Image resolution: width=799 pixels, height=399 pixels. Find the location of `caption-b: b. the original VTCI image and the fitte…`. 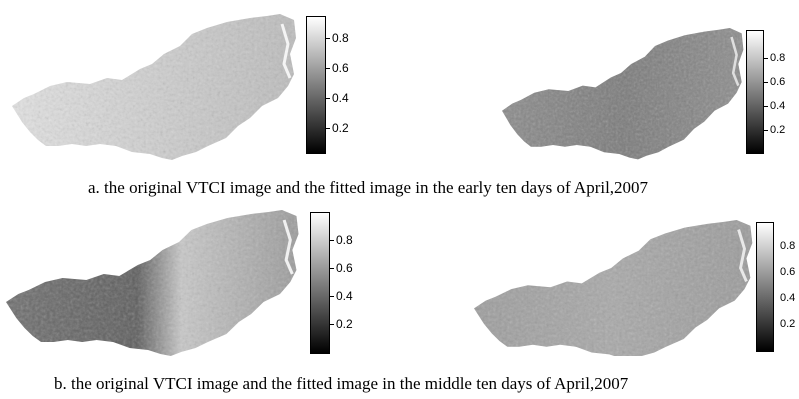

caption-b: b. the original VTCI image and the fitte… is located at coordinates (341, 383).